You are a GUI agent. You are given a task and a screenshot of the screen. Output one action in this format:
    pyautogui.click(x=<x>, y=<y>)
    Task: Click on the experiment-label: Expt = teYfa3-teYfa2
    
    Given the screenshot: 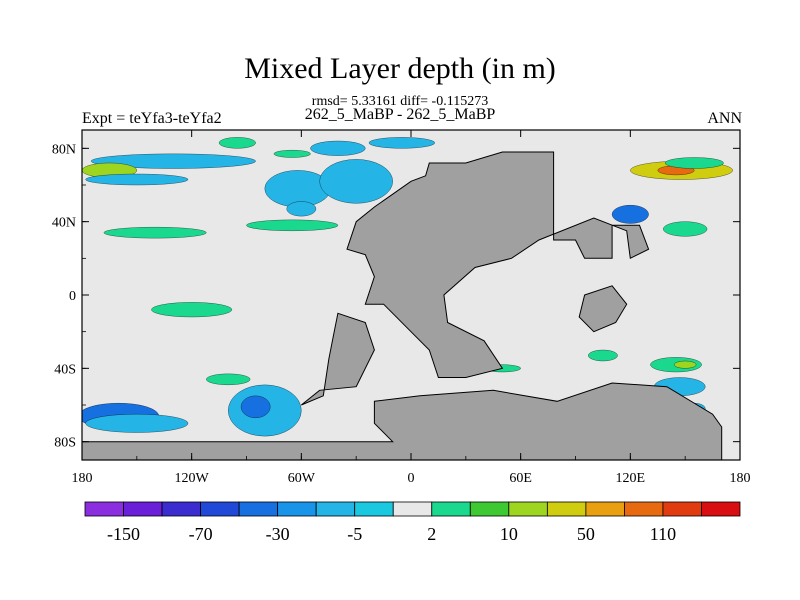 What is the action you would take?
    pyautogui.click(x=152, y=118)
    